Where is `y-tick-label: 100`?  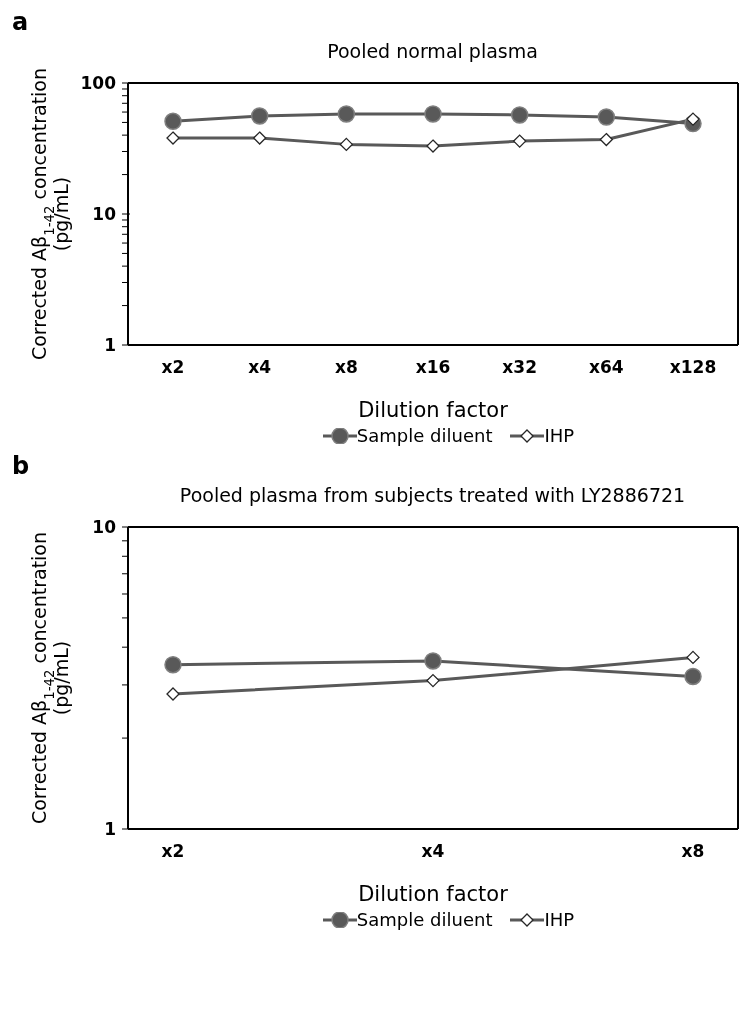 y-tick-label: 100 is located at coordinates (98, 82).